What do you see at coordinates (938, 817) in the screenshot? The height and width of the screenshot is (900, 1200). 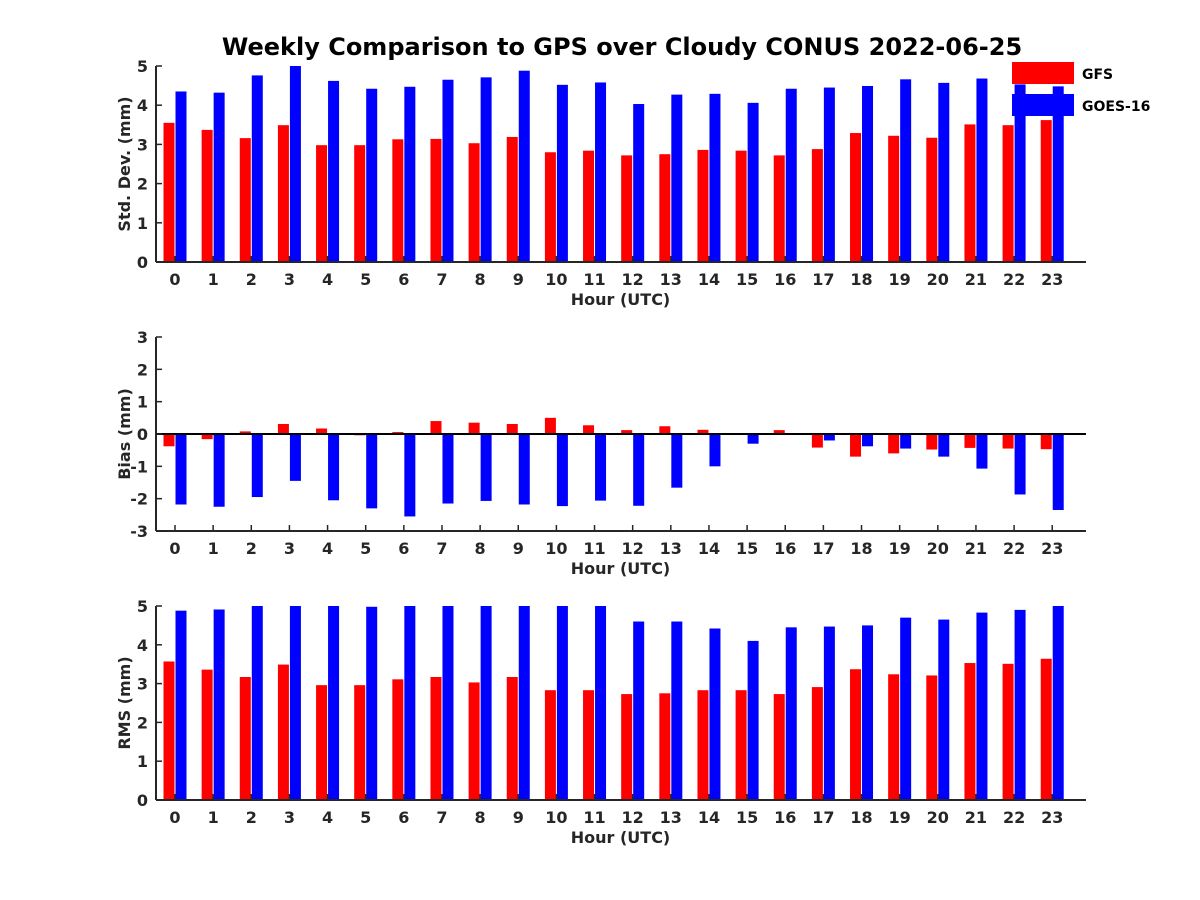 I see `xtick-label-rms: 20` at bounding box center [938, 817].